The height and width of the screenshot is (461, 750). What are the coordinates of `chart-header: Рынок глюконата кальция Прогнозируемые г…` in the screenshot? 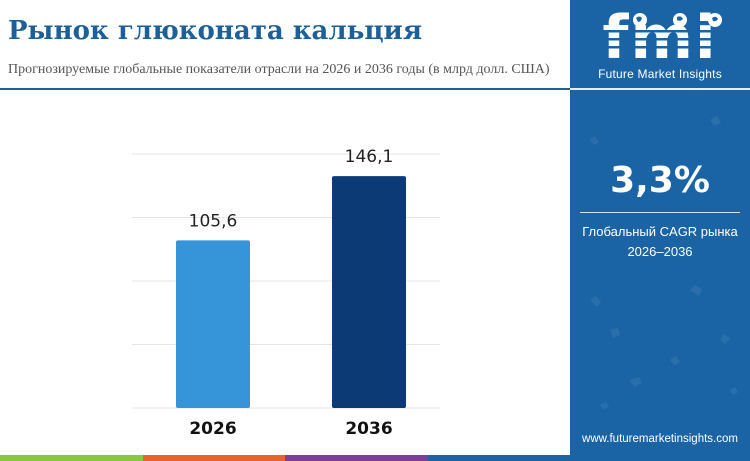 It's located at (285, 45).